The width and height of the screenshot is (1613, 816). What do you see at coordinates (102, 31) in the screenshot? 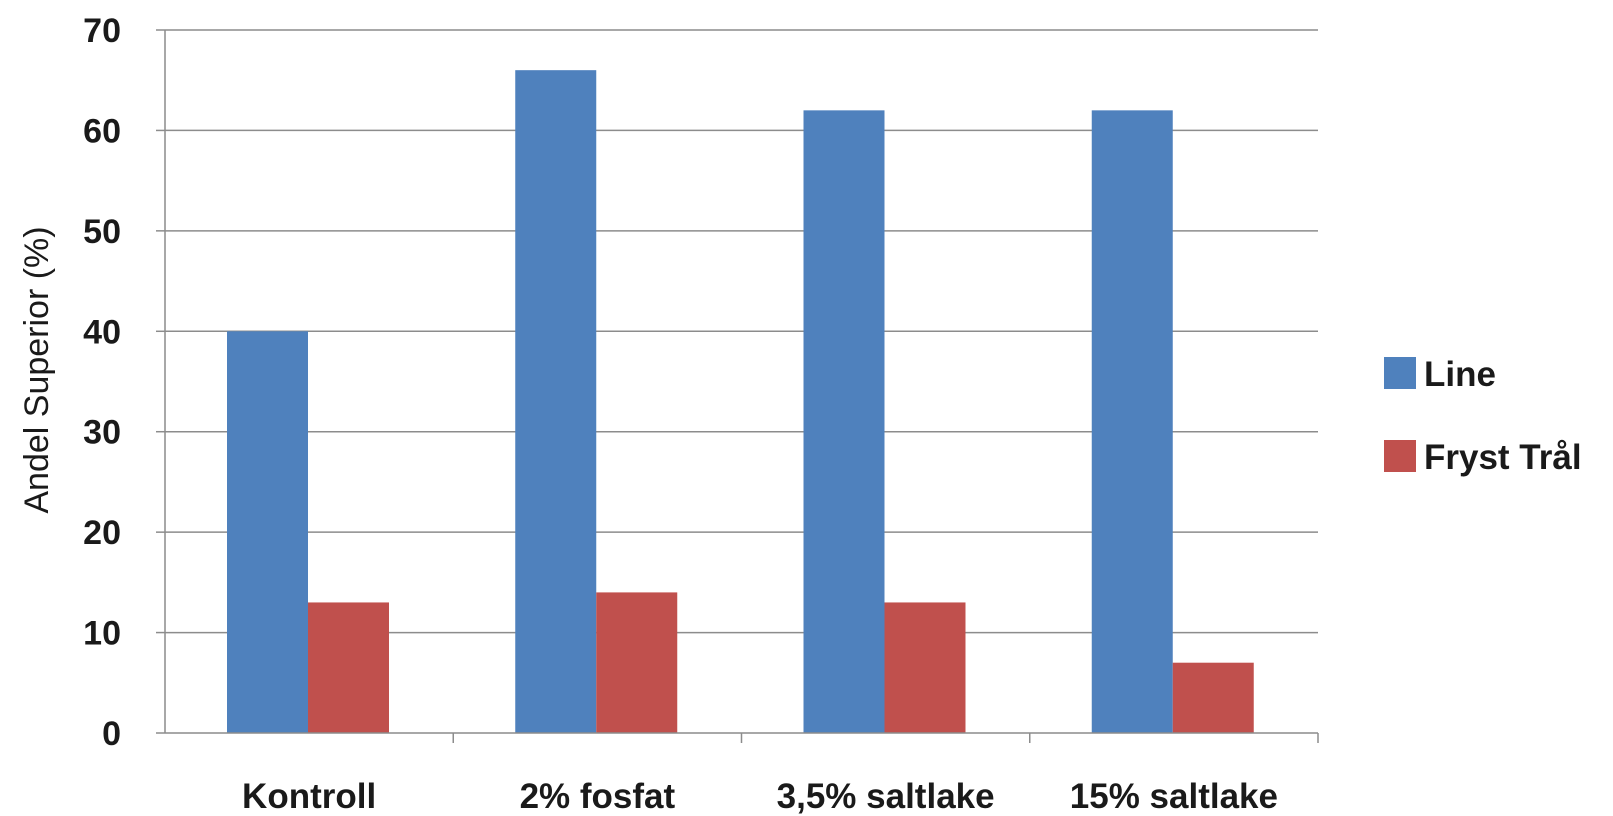
I see `y-tick-label: 70` at bounding box center [102, 31].